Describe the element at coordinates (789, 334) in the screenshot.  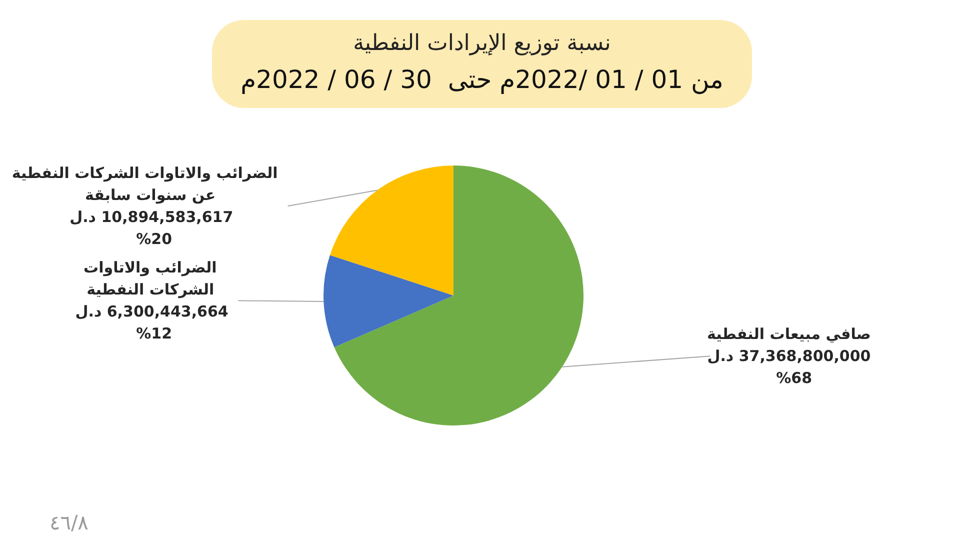
I see `slice-label: صافي مبيعات النفطية` at that location.